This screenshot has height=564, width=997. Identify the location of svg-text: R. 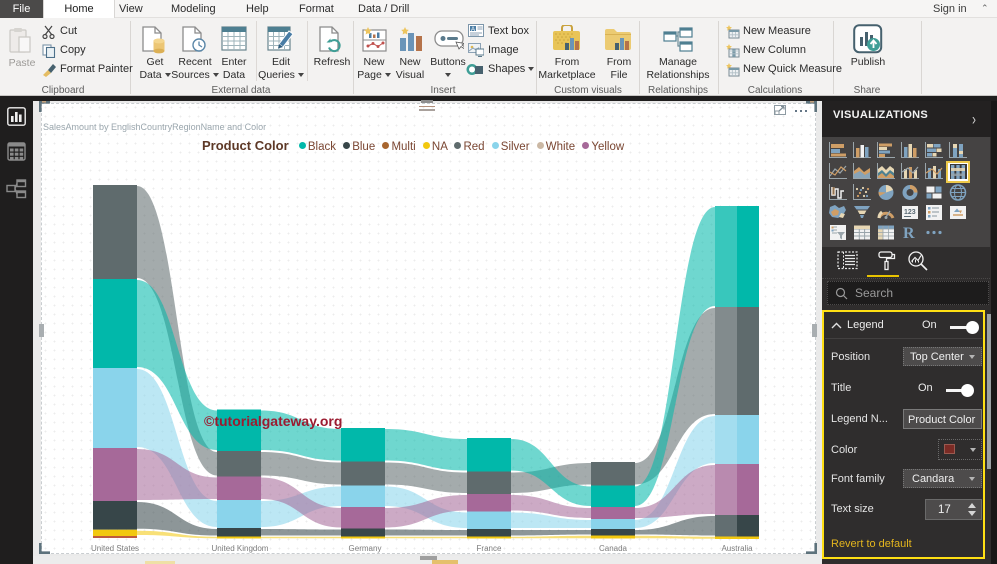
(909, 233).